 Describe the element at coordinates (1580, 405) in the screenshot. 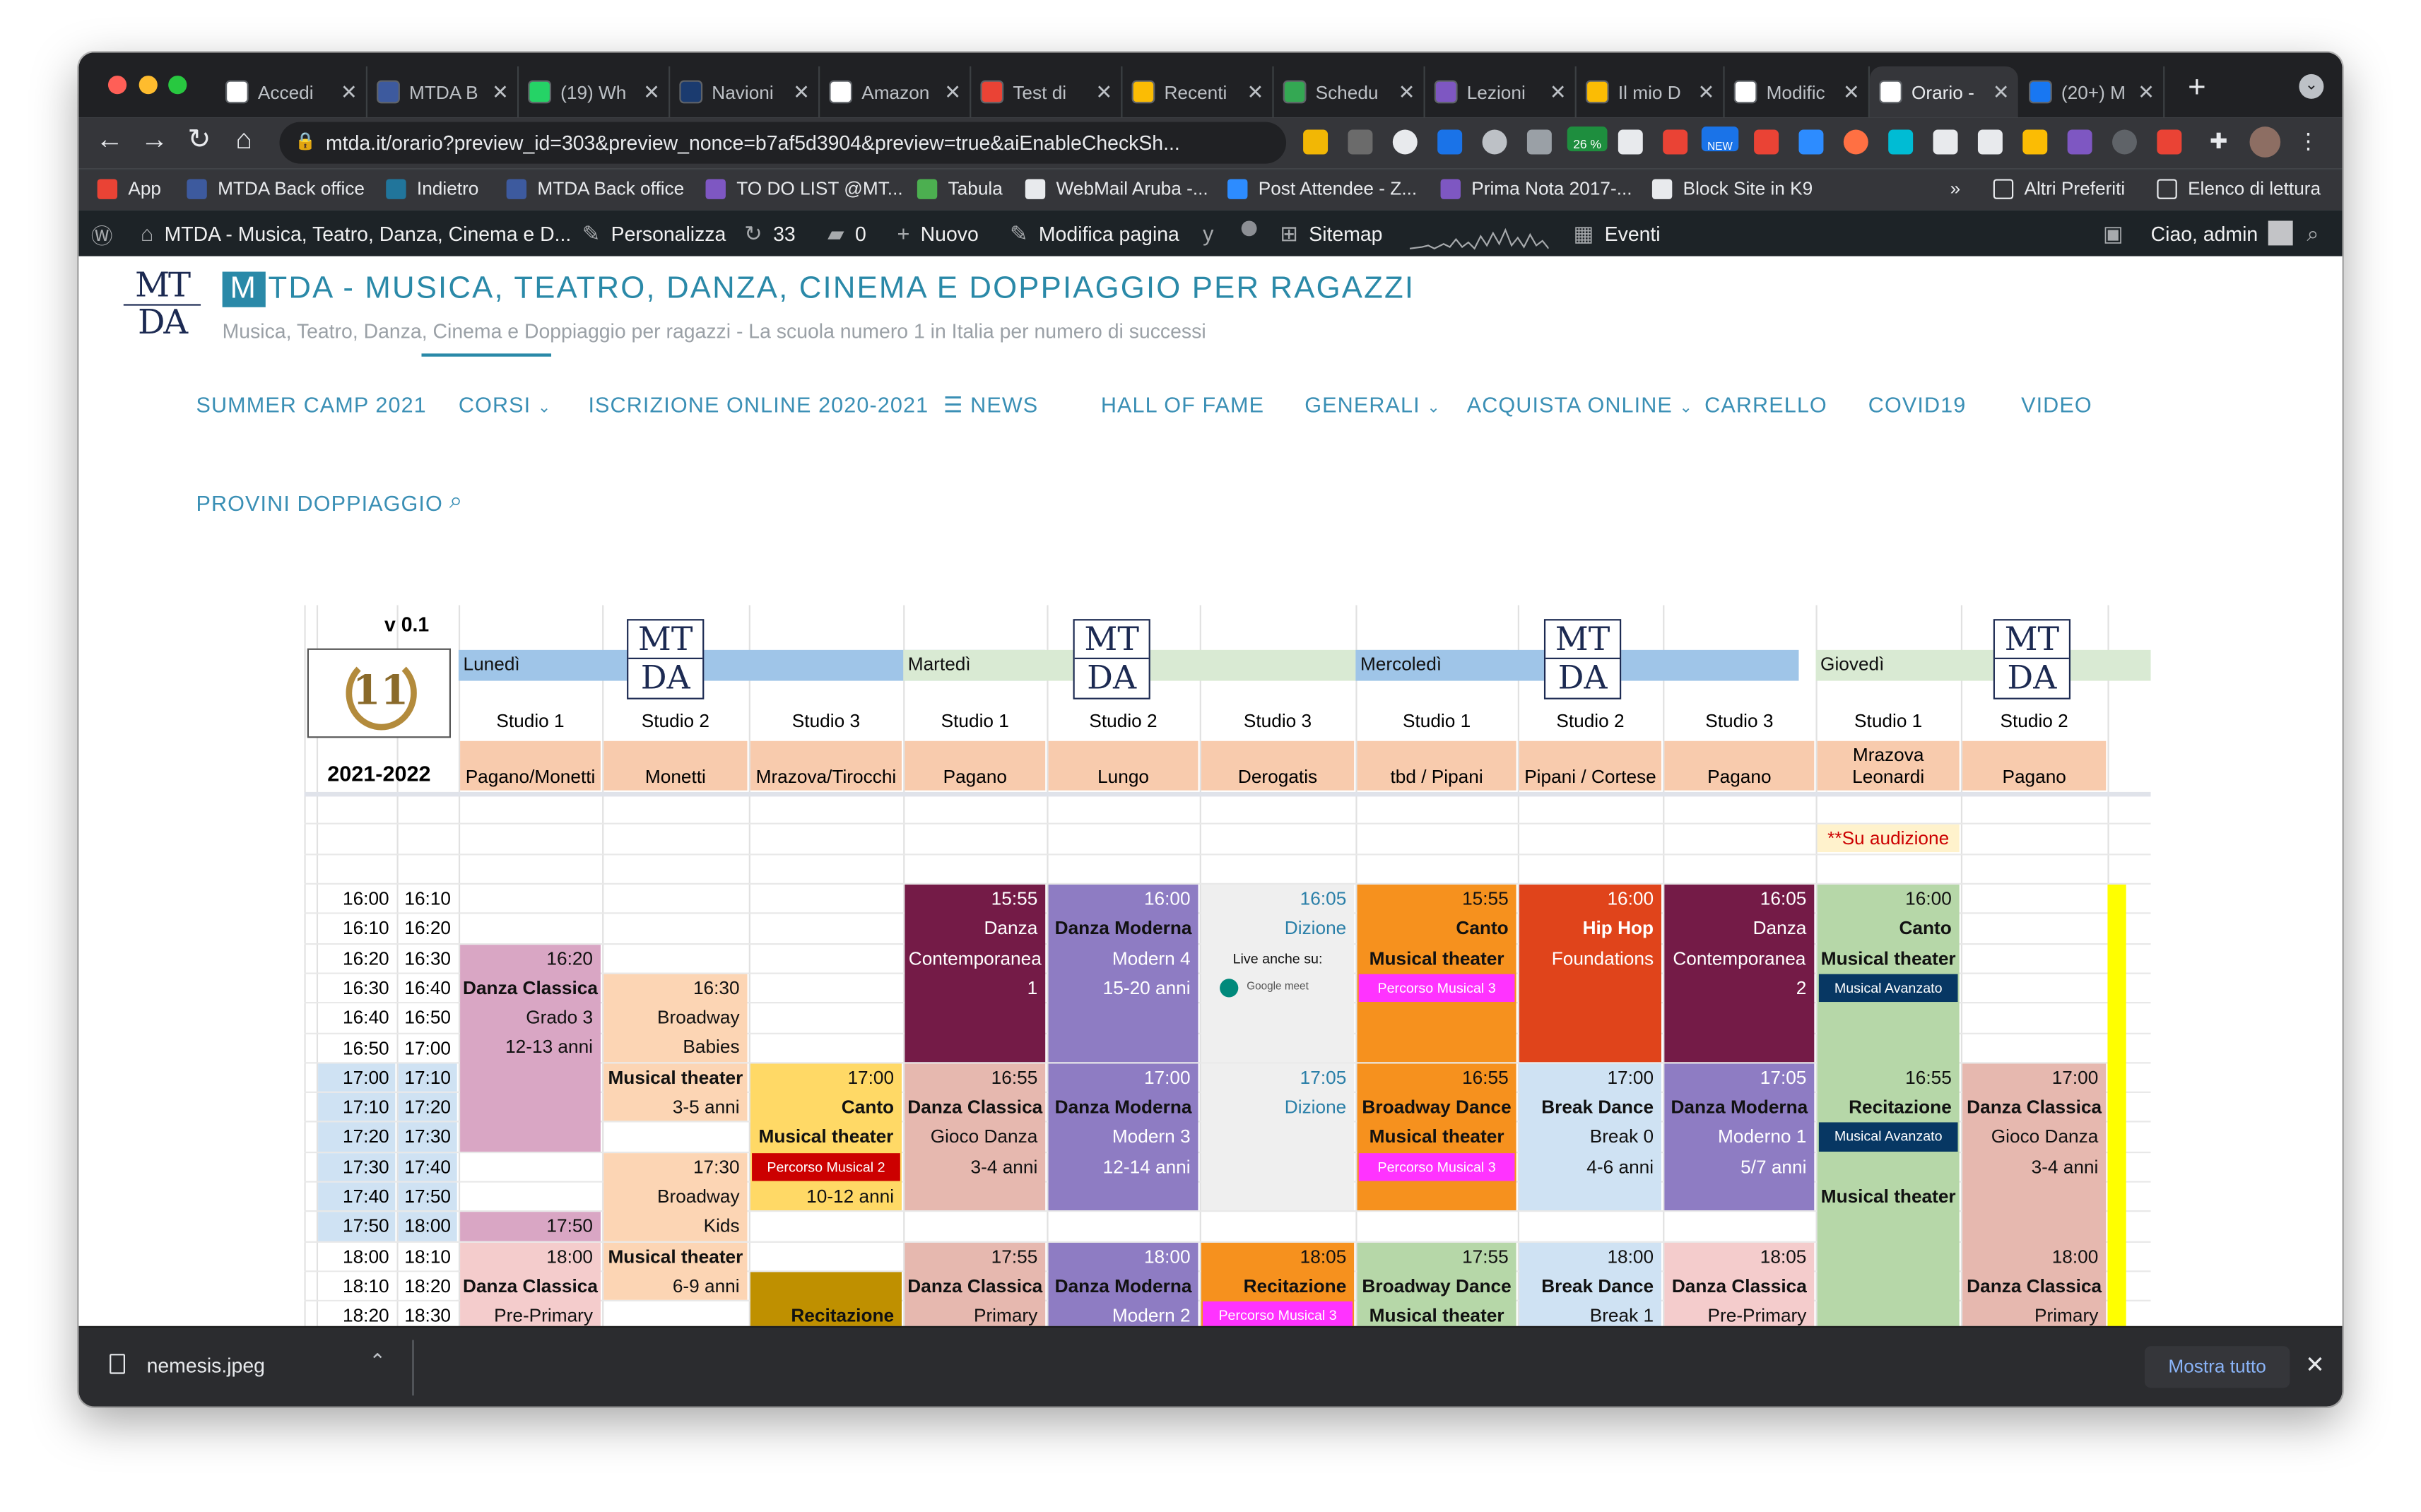

I see `nav-acquista-online: ACQUISTA ONLINE ⌄` at that location.